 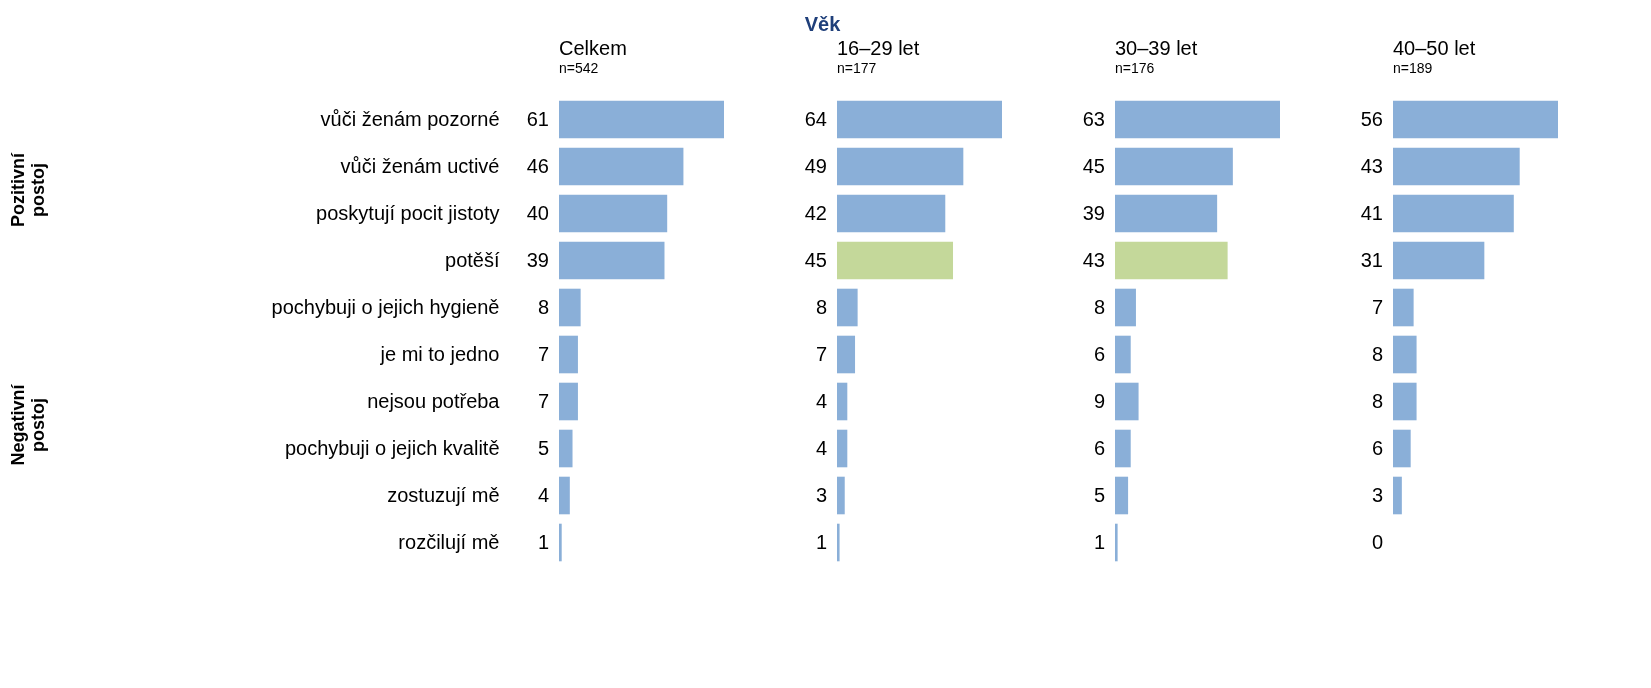 What do you see at coordinates (420, 165) in the screenshot?
I see `y-tick-label: vůči ženám uctivé` at bounding box center [420, 165].